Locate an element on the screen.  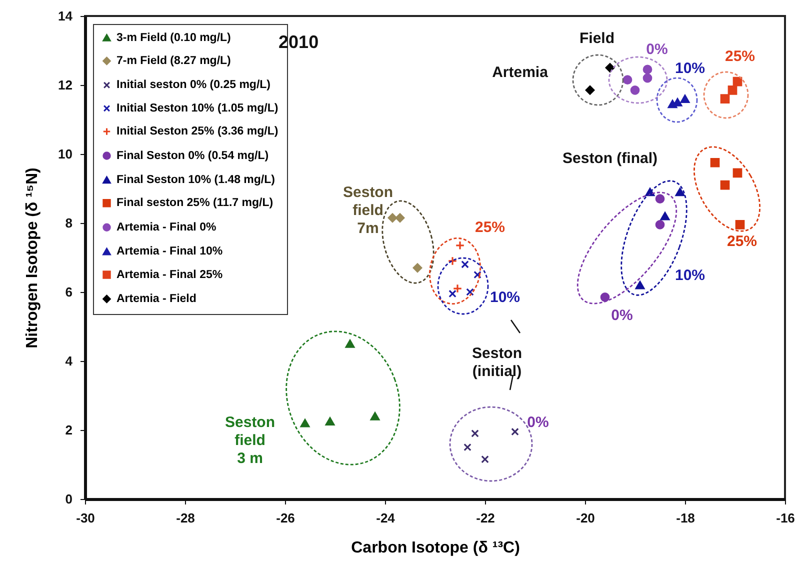
annotation: Seston field 7m is located at coordinates (368, 210).